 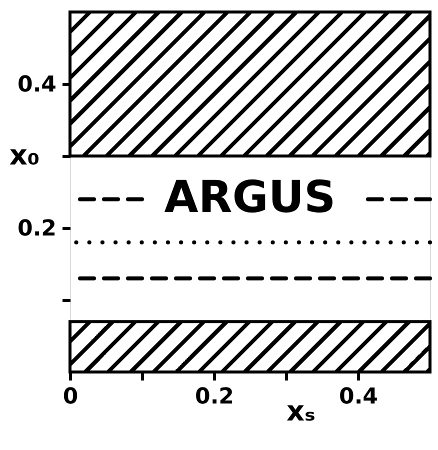 I want to click on y-axis-title: x₀, so click(x=24, y=155).